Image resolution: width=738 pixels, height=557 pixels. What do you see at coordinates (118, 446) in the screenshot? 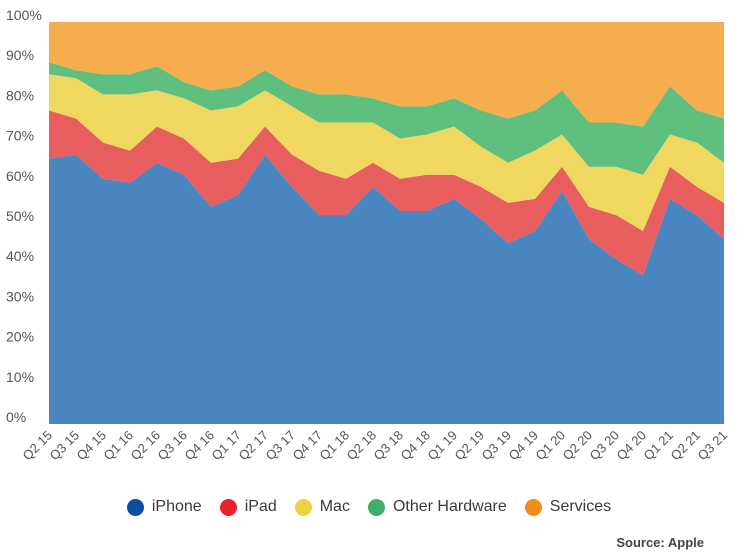
I see `x-tick-label: Q1 16` at bounding box center [118, 446].